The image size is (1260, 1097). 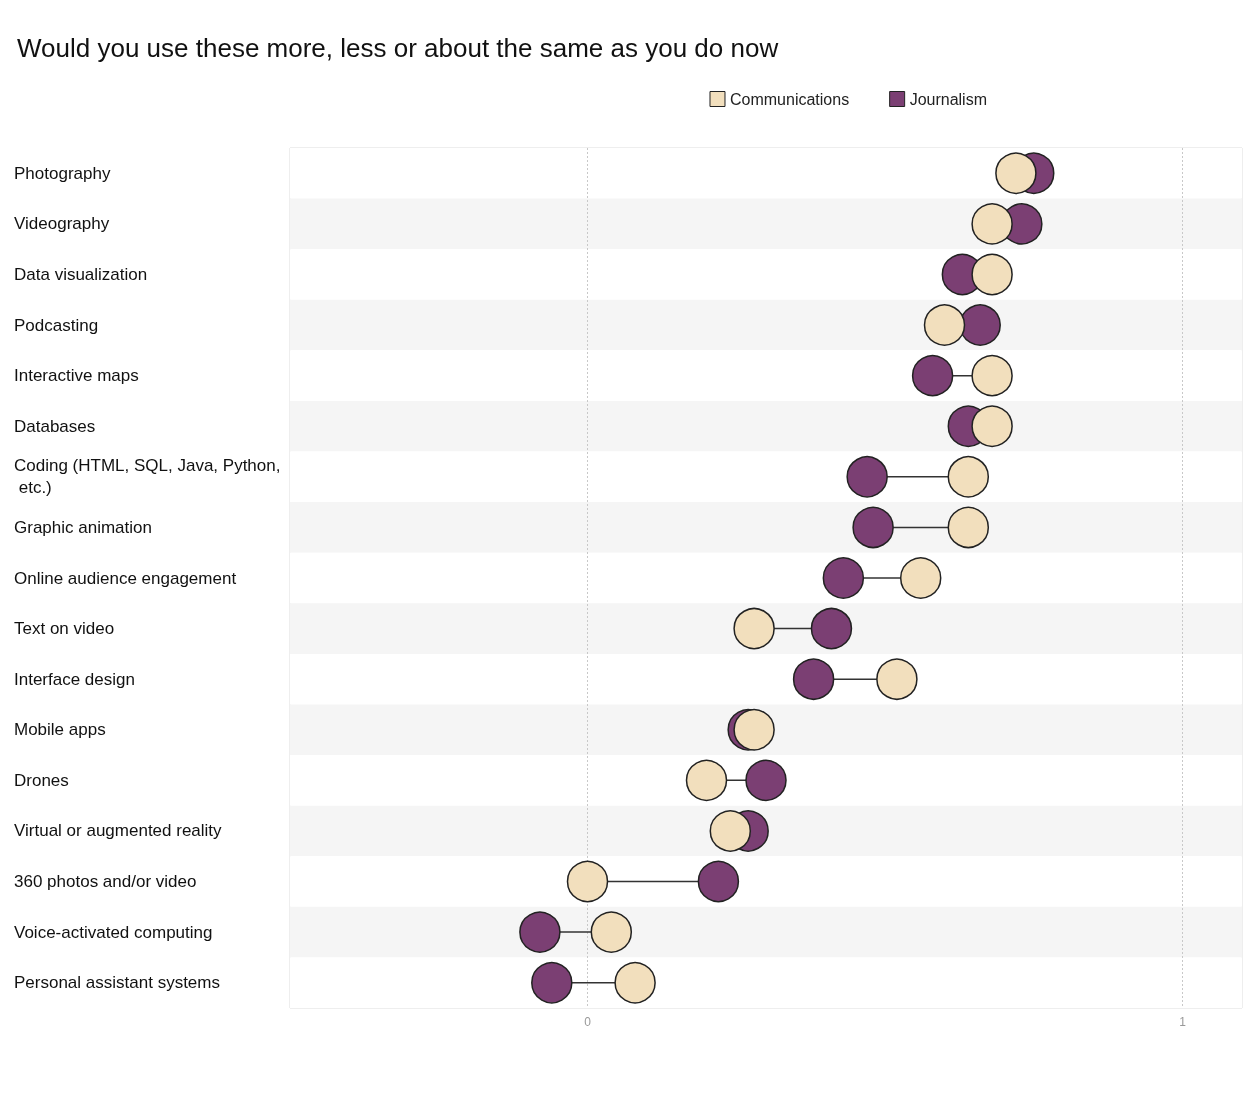 What do you see at coordinates (117, 983) in the screenshot?
I see `y-tick-label: Personal assistant systems` at bounding box center [117, 983].